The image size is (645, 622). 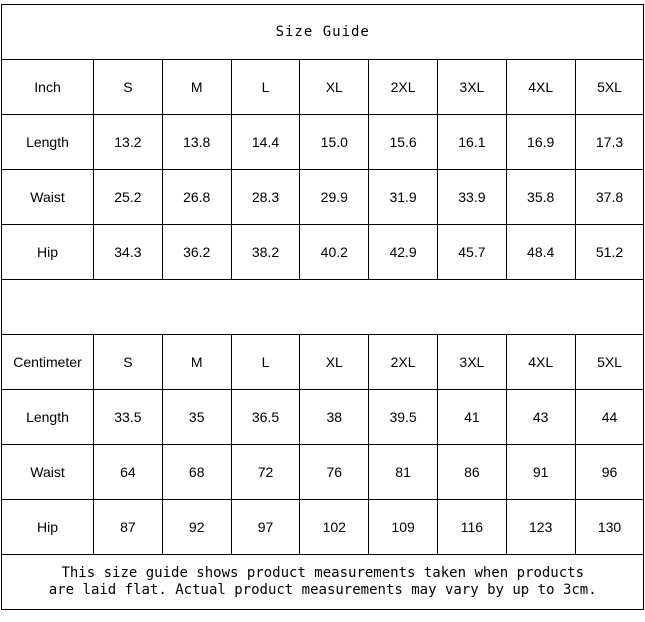 I want to click on cm-row-label-waist: Waist, so click(x=47, y=472).